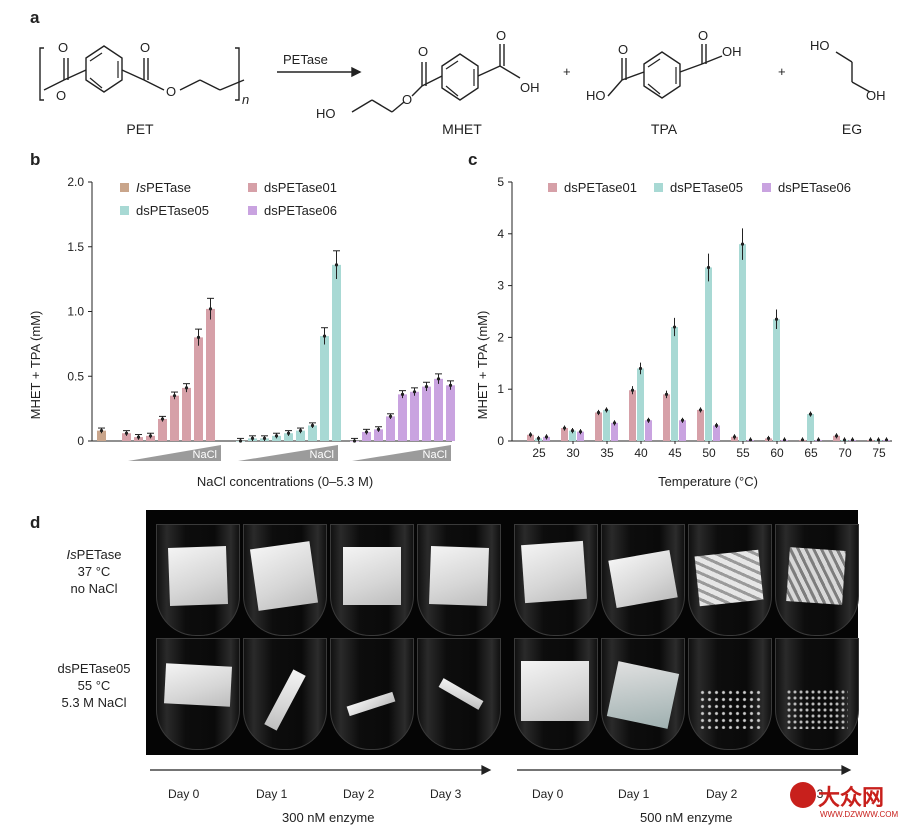 This screenshot has width=900, height=830. What do you see at coordinates (252, 210) in the screenshot?
I see `legend-swatch-dspetase06` at bounding box center [252, 210].